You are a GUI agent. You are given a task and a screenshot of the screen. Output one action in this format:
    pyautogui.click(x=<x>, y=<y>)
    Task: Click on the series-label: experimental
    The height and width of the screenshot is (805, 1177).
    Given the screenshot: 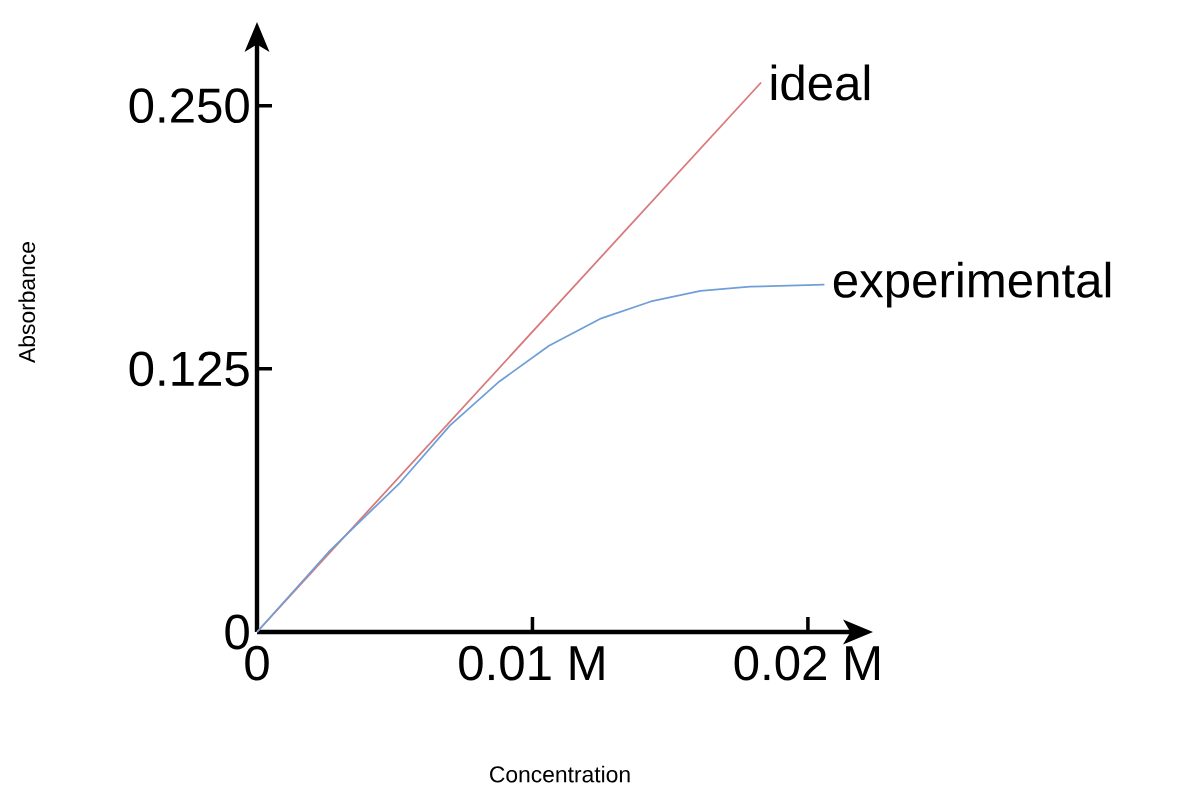 What is the action you would take?
    pyautogui.click(x=972, y=284)
    